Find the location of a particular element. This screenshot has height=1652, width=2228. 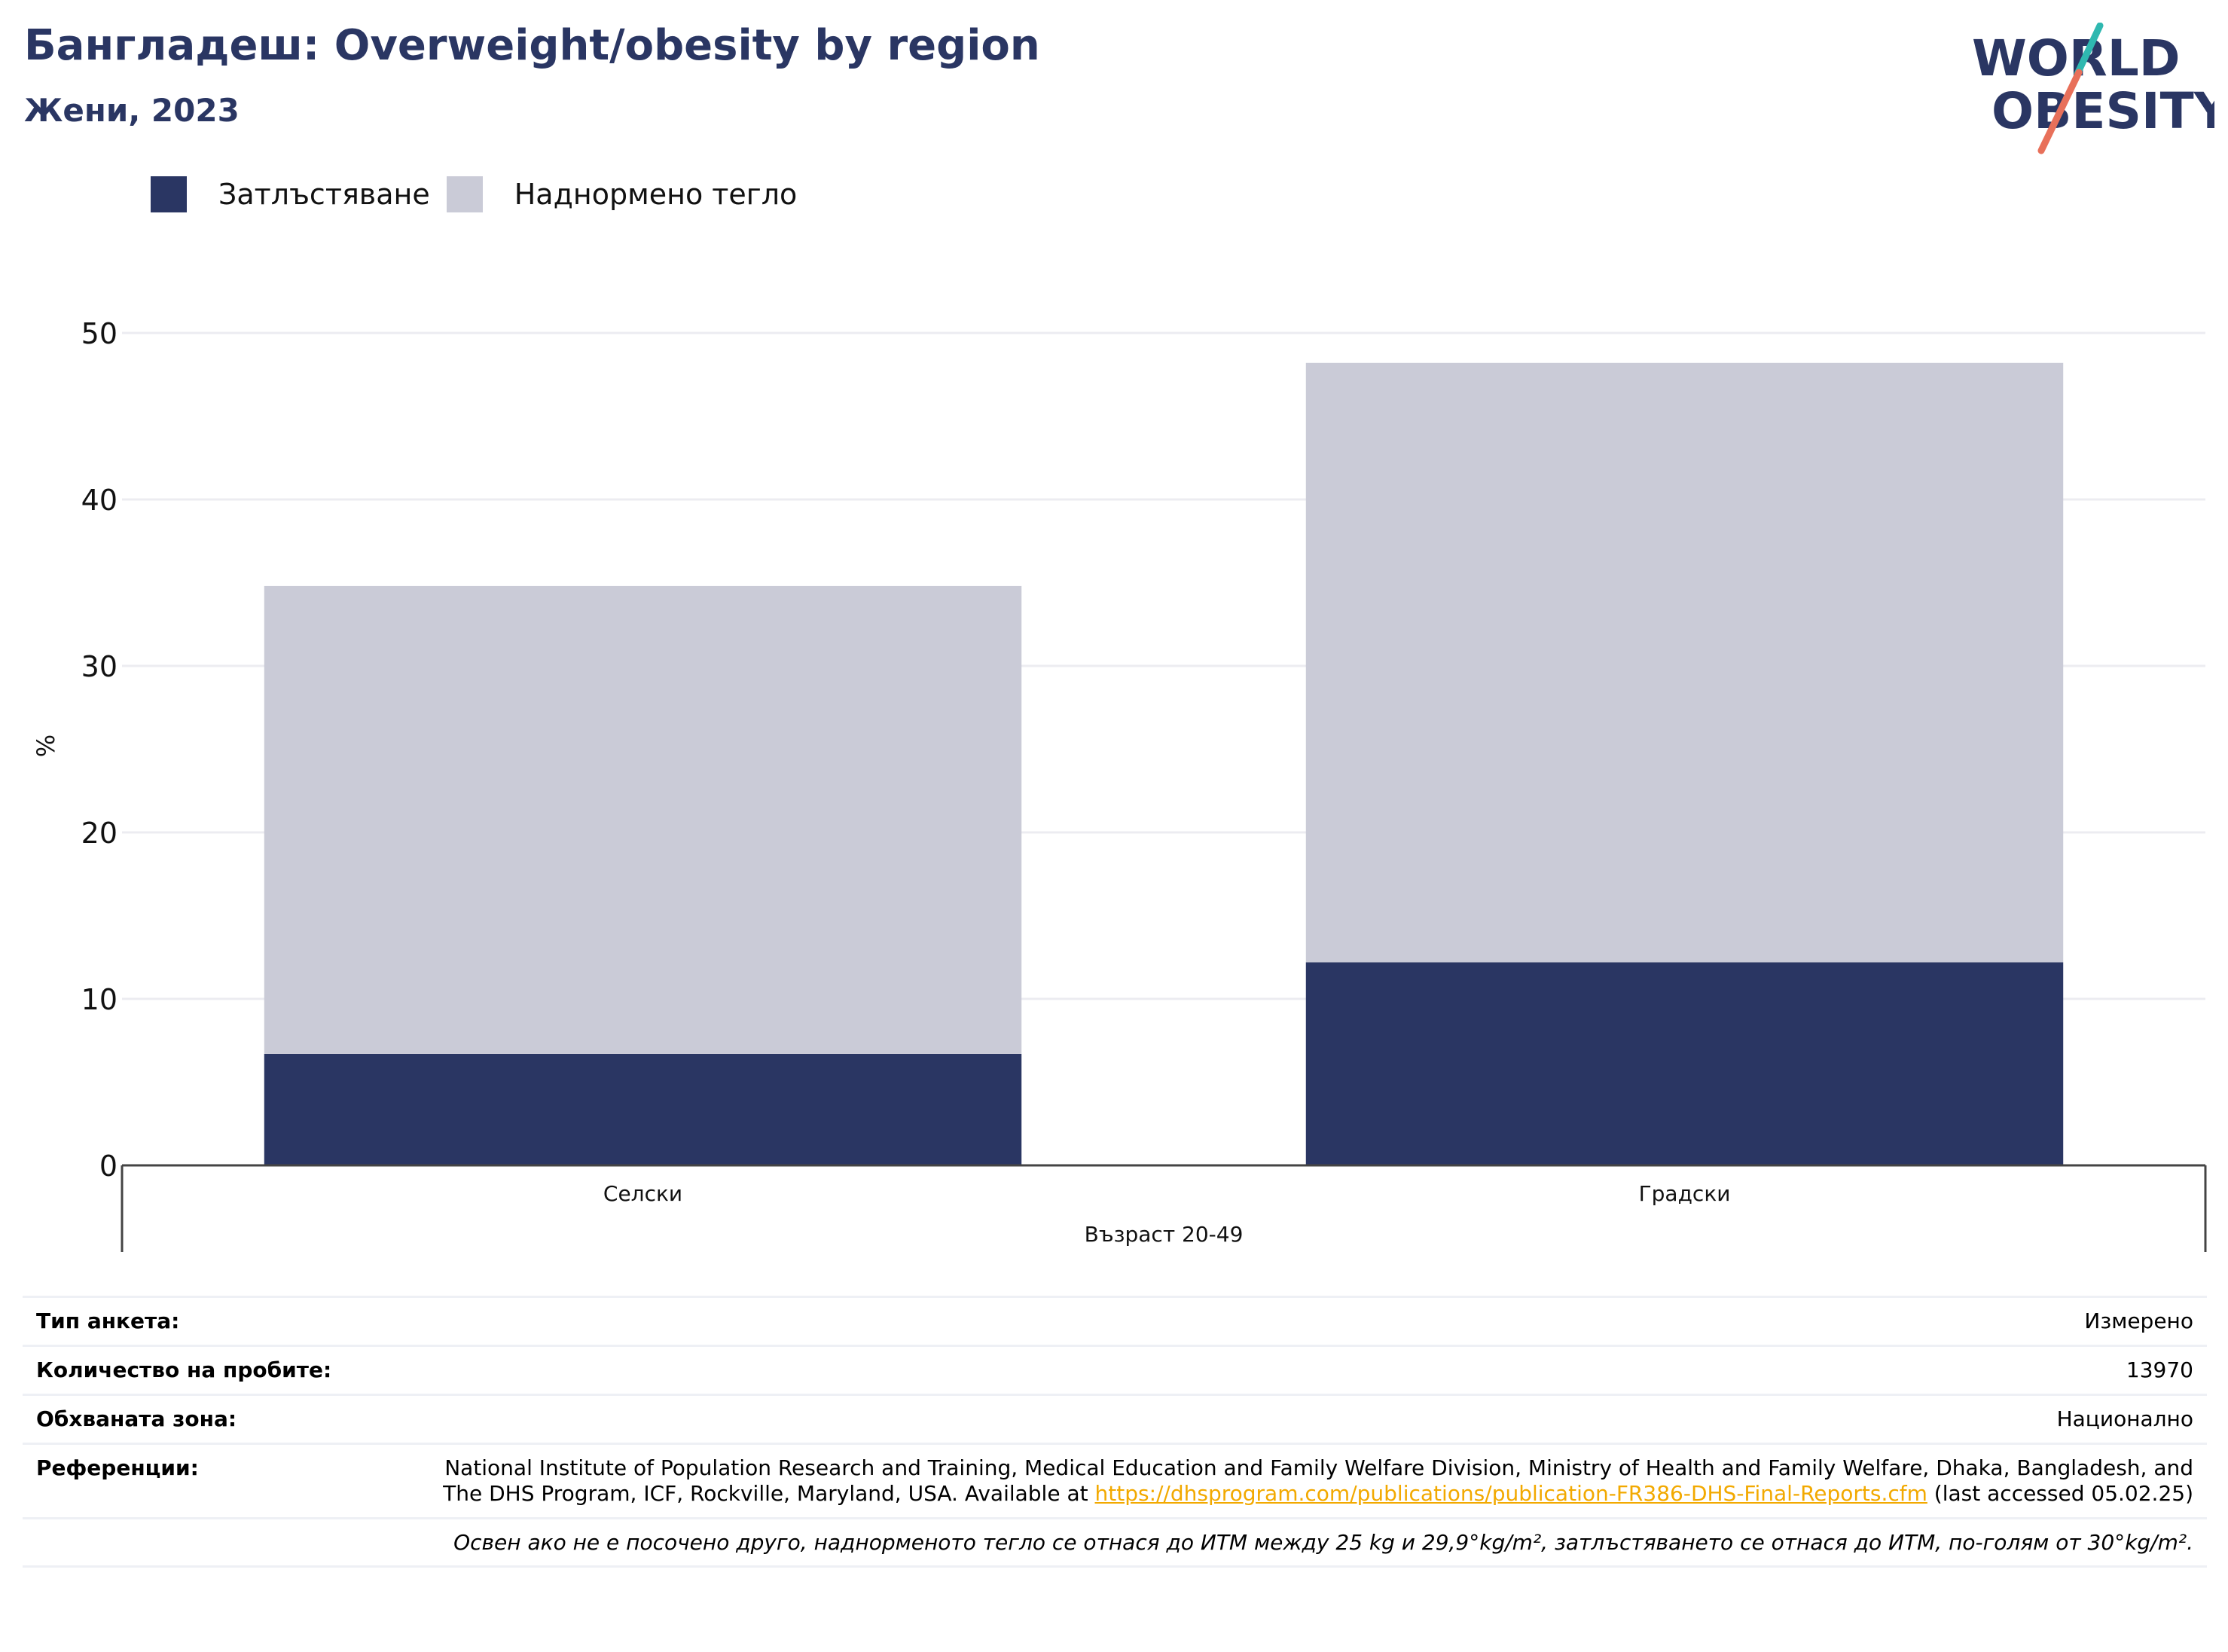

legend-label-obesity: Затлъстяване is located at coordinates (324, 194).